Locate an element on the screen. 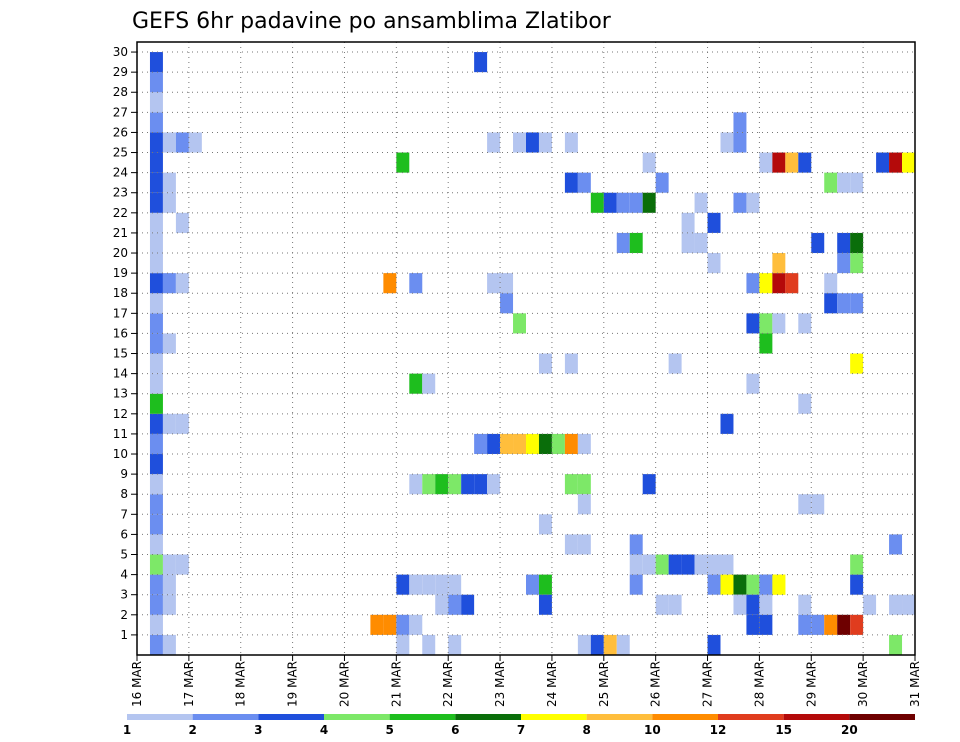 The image size is (960, 742). y-tick-label: 30 is located at coordinates (120, 52).